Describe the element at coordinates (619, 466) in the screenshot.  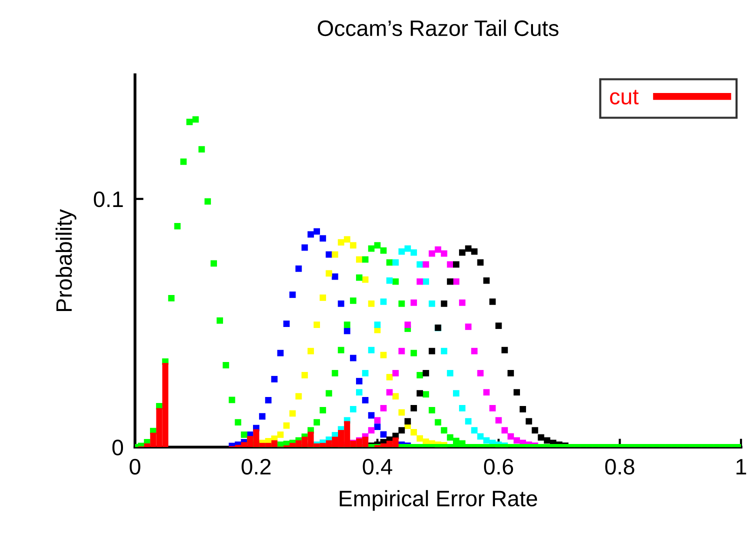
I see `x-tick-label: 0.8` at that location.